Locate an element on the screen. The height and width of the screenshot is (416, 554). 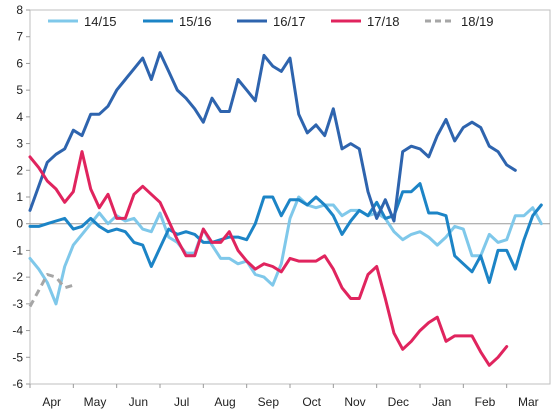
legend-label-17-18: 17/18 is located at coordinates (383, 21).